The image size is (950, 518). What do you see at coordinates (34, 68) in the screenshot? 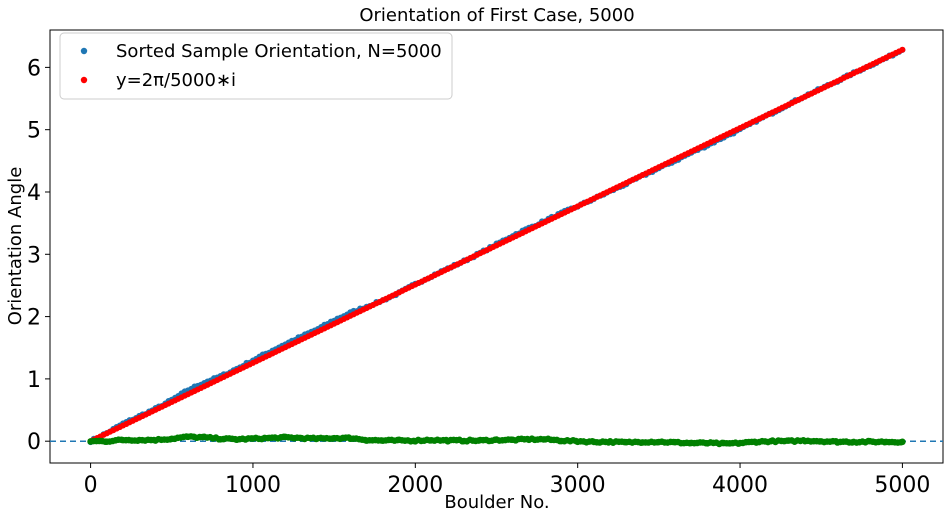
I see `y-tick-label: 6` at bounding box center [34, 68].